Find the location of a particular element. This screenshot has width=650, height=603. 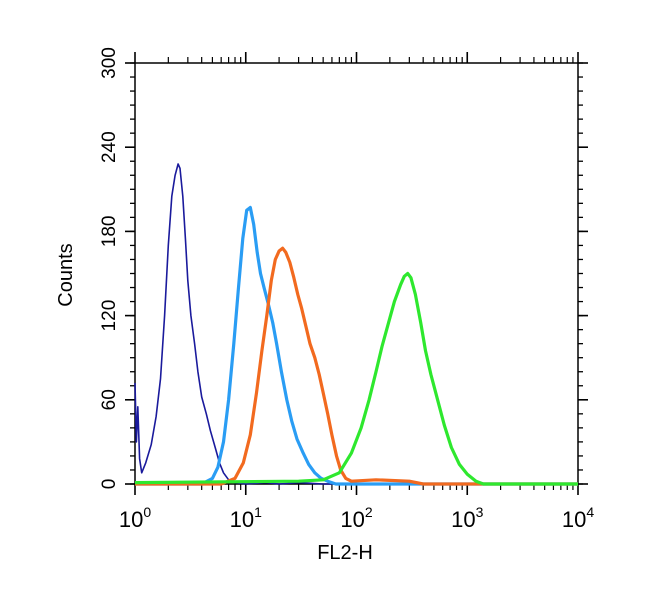

y-axis-label: Counts is located at coordinates (66, 274).